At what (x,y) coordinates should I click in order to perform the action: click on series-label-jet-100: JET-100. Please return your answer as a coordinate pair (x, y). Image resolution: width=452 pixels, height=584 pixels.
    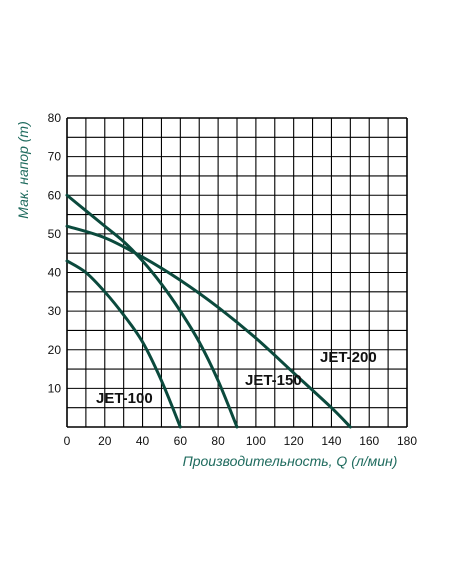
    Looking at the image, I should click on (124, 398).